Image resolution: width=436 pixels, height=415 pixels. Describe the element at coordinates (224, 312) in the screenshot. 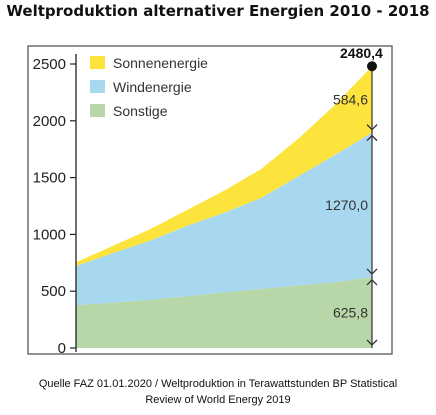

I see `area-series-sonstige` at that location.